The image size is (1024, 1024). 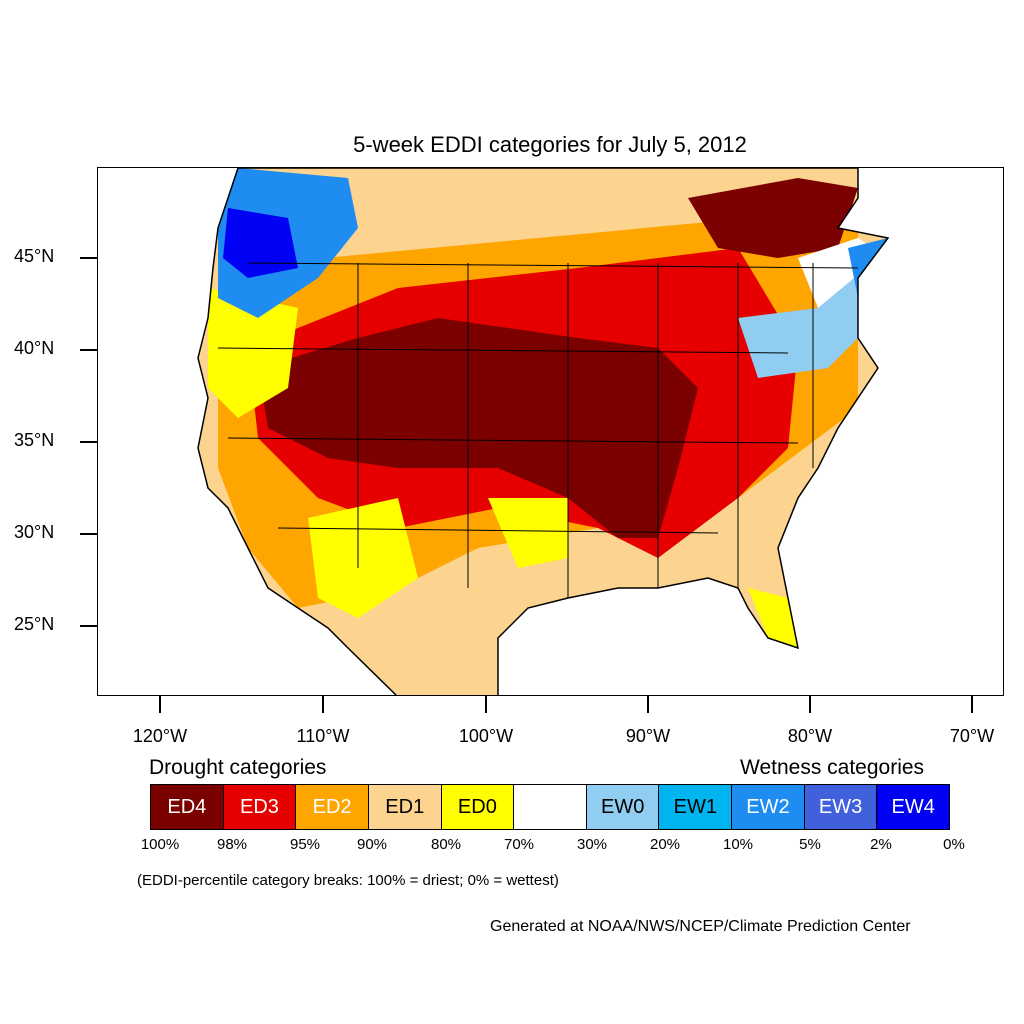 I want to click on legend-box-ew3: EW3, so click(x=841, y=807).